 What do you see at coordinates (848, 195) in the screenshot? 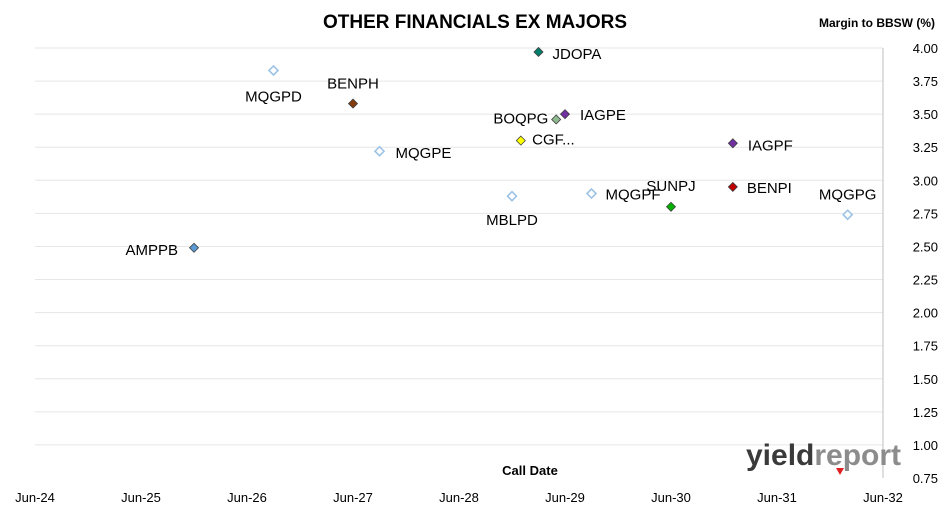
I see `data-label: MQGPG` at bounding box center [848, 195].